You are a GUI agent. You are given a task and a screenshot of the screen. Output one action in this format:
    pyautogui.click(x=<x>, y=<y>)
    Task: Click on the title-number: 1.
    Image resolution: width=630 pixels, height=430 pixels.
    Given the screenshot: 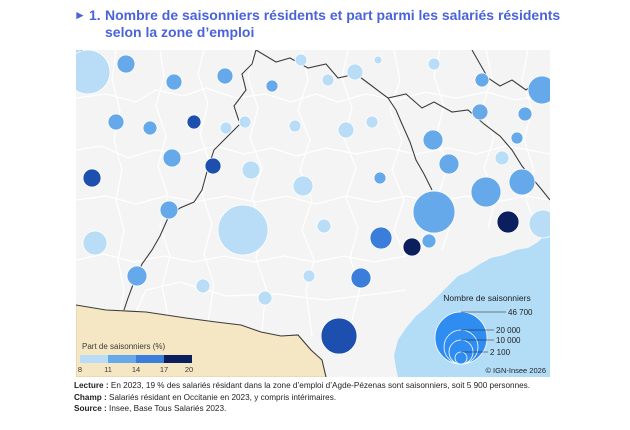 What is the action you would take?
    pyautogui.click(x=95, y=15)
    